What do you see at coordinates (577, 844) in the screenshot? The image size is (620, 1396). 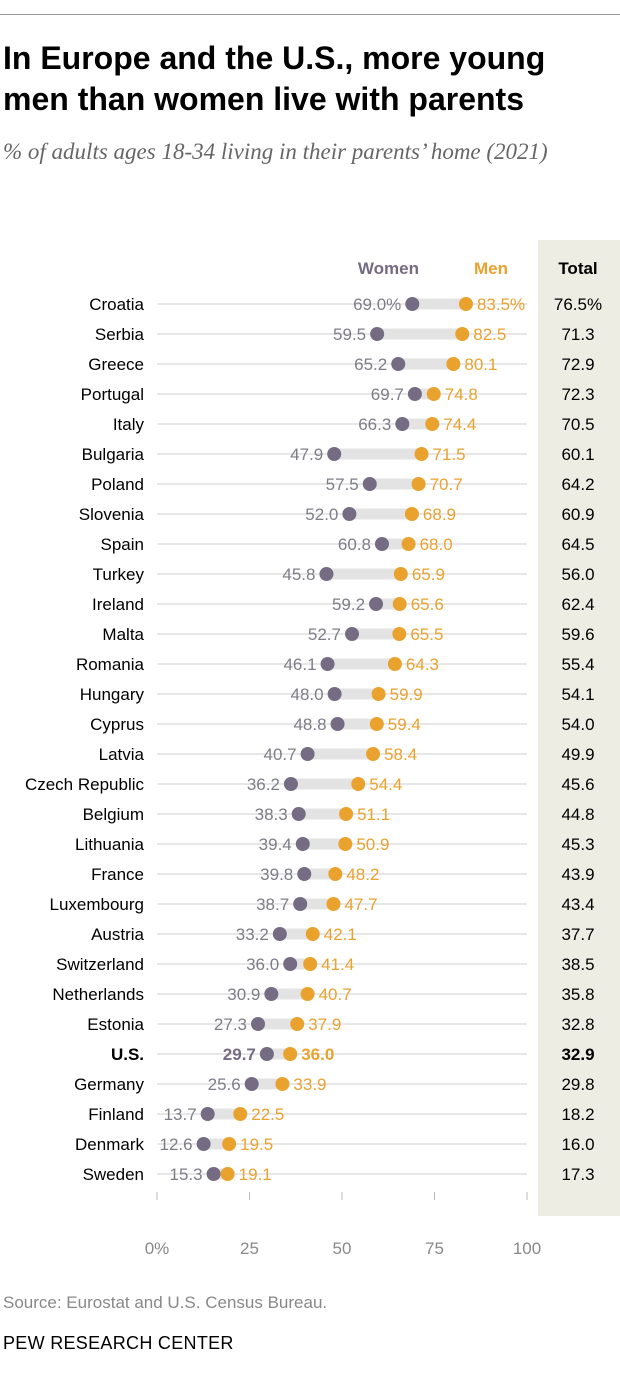 I see `total-value-label: 45.3` at bounding box center [577, 844].